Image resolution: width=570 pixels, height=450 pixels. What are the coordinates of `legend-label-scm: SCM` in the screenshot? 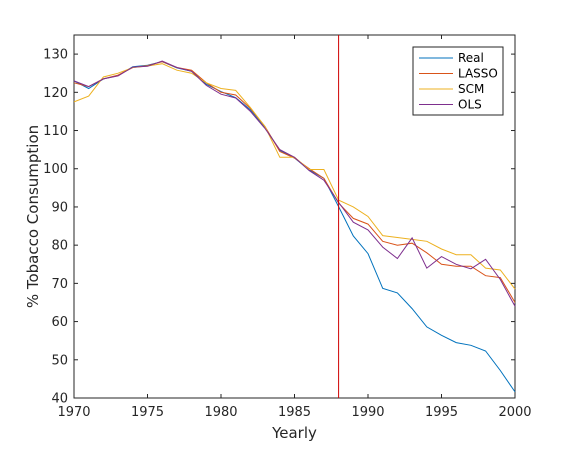 It's located at (471, 89).